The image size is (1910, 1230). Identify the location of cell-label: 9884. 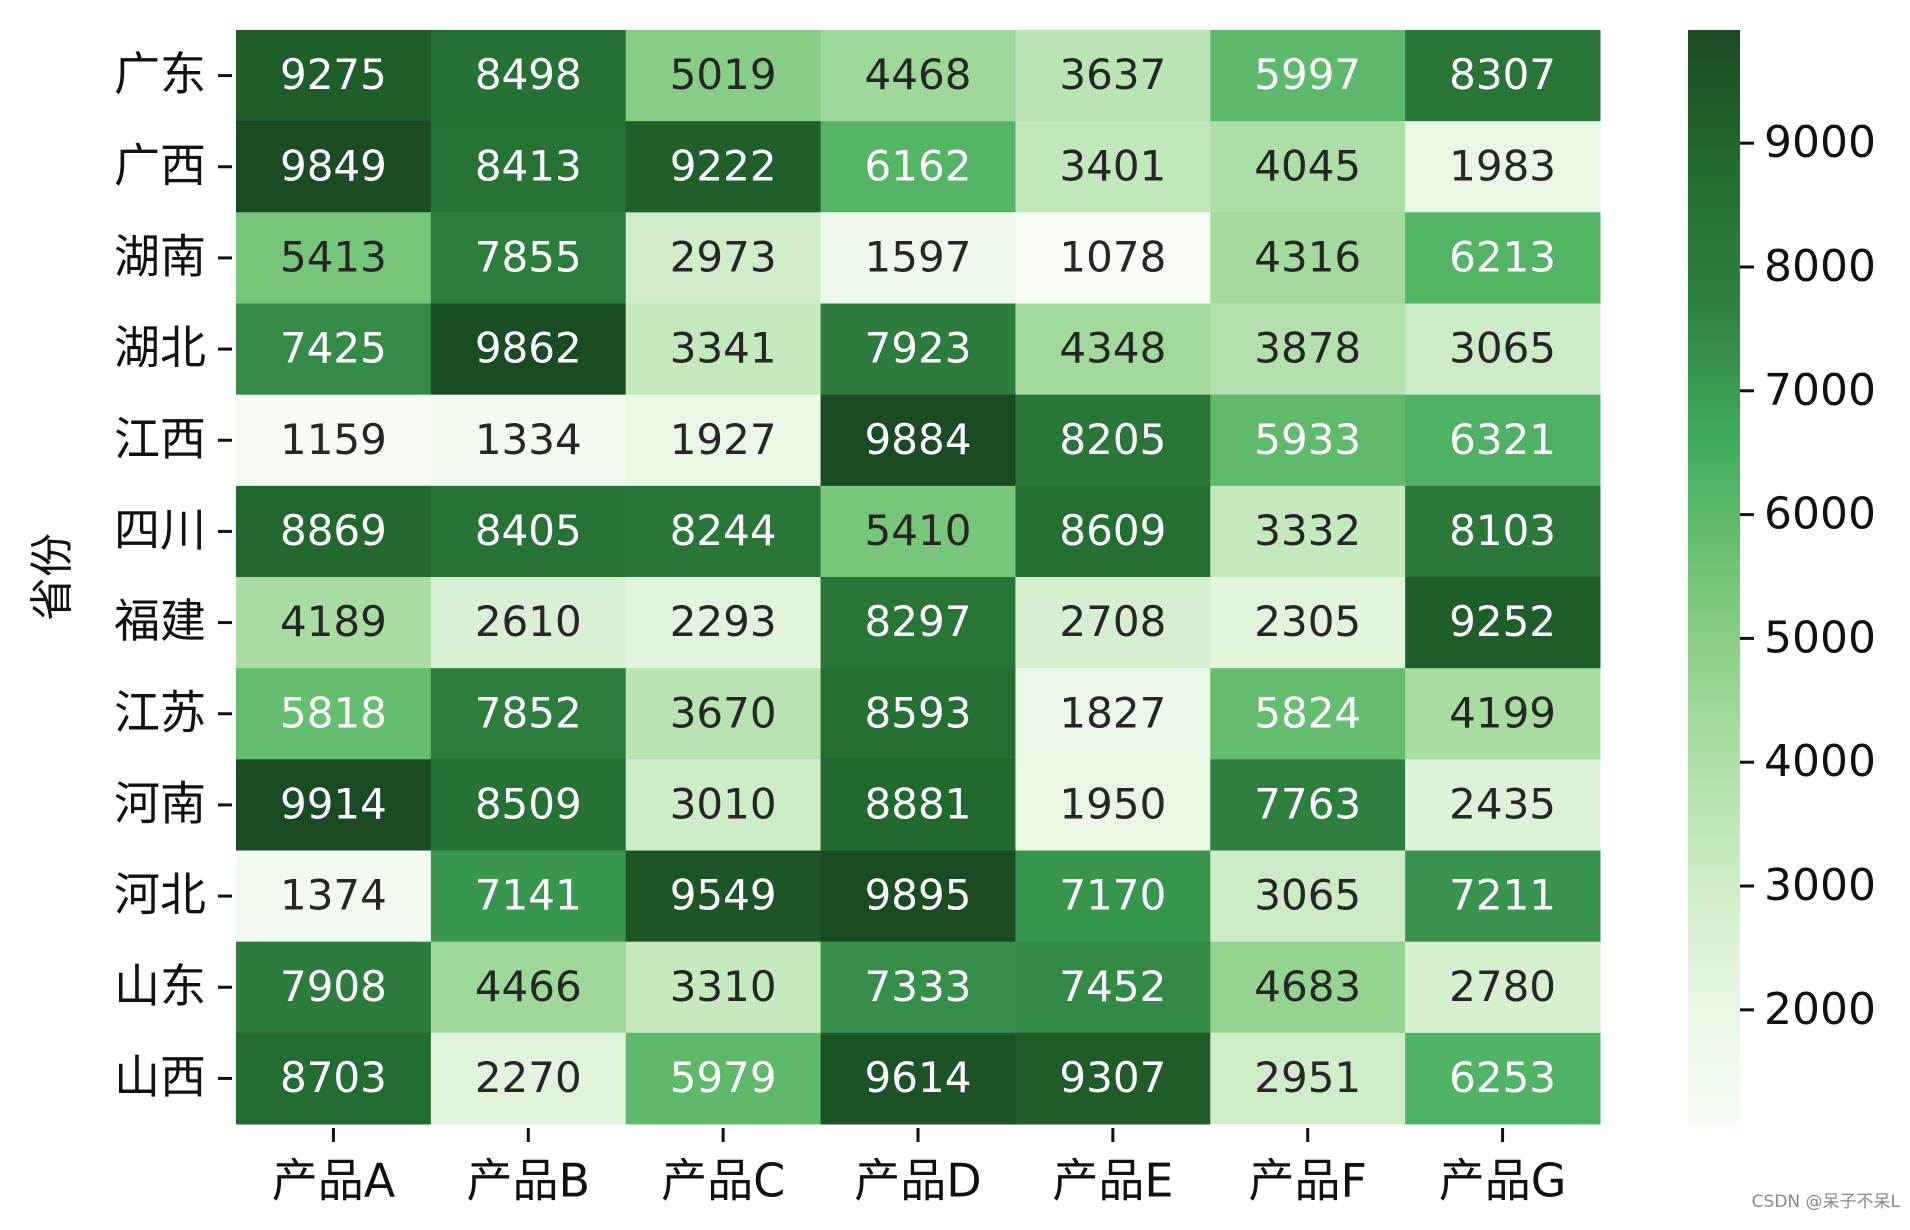
(918, 439).